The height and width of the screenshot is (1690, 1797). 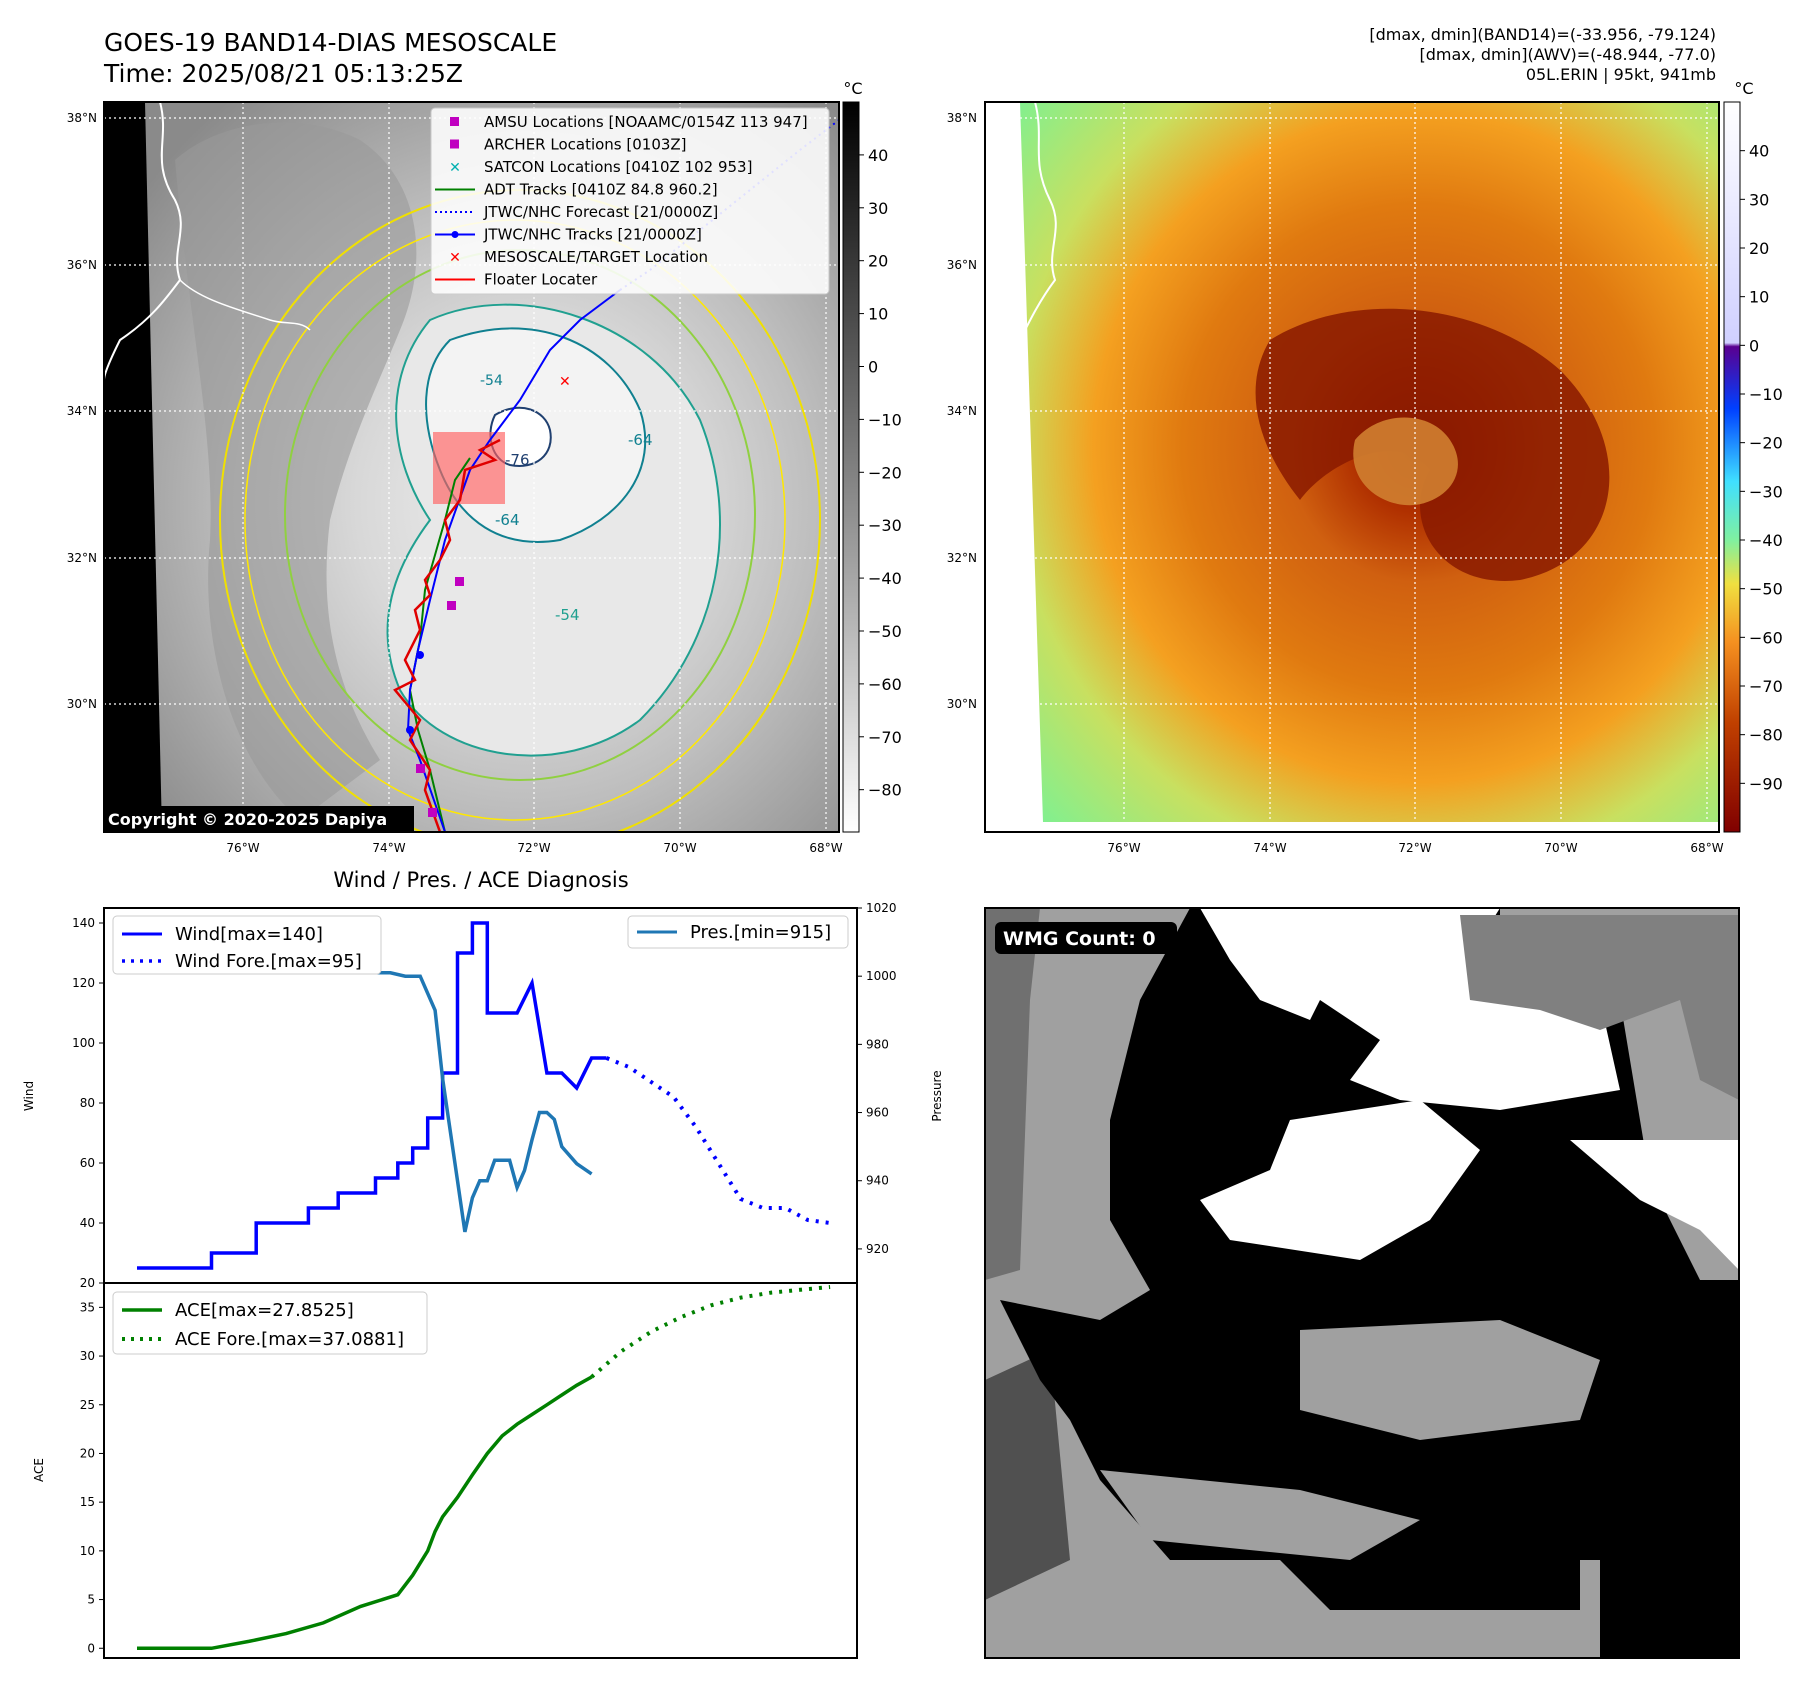 What do you see at coordinates (82, 558) in the screenshot?
I see `lat-label: 32°N` at bounding box center [82, 558].